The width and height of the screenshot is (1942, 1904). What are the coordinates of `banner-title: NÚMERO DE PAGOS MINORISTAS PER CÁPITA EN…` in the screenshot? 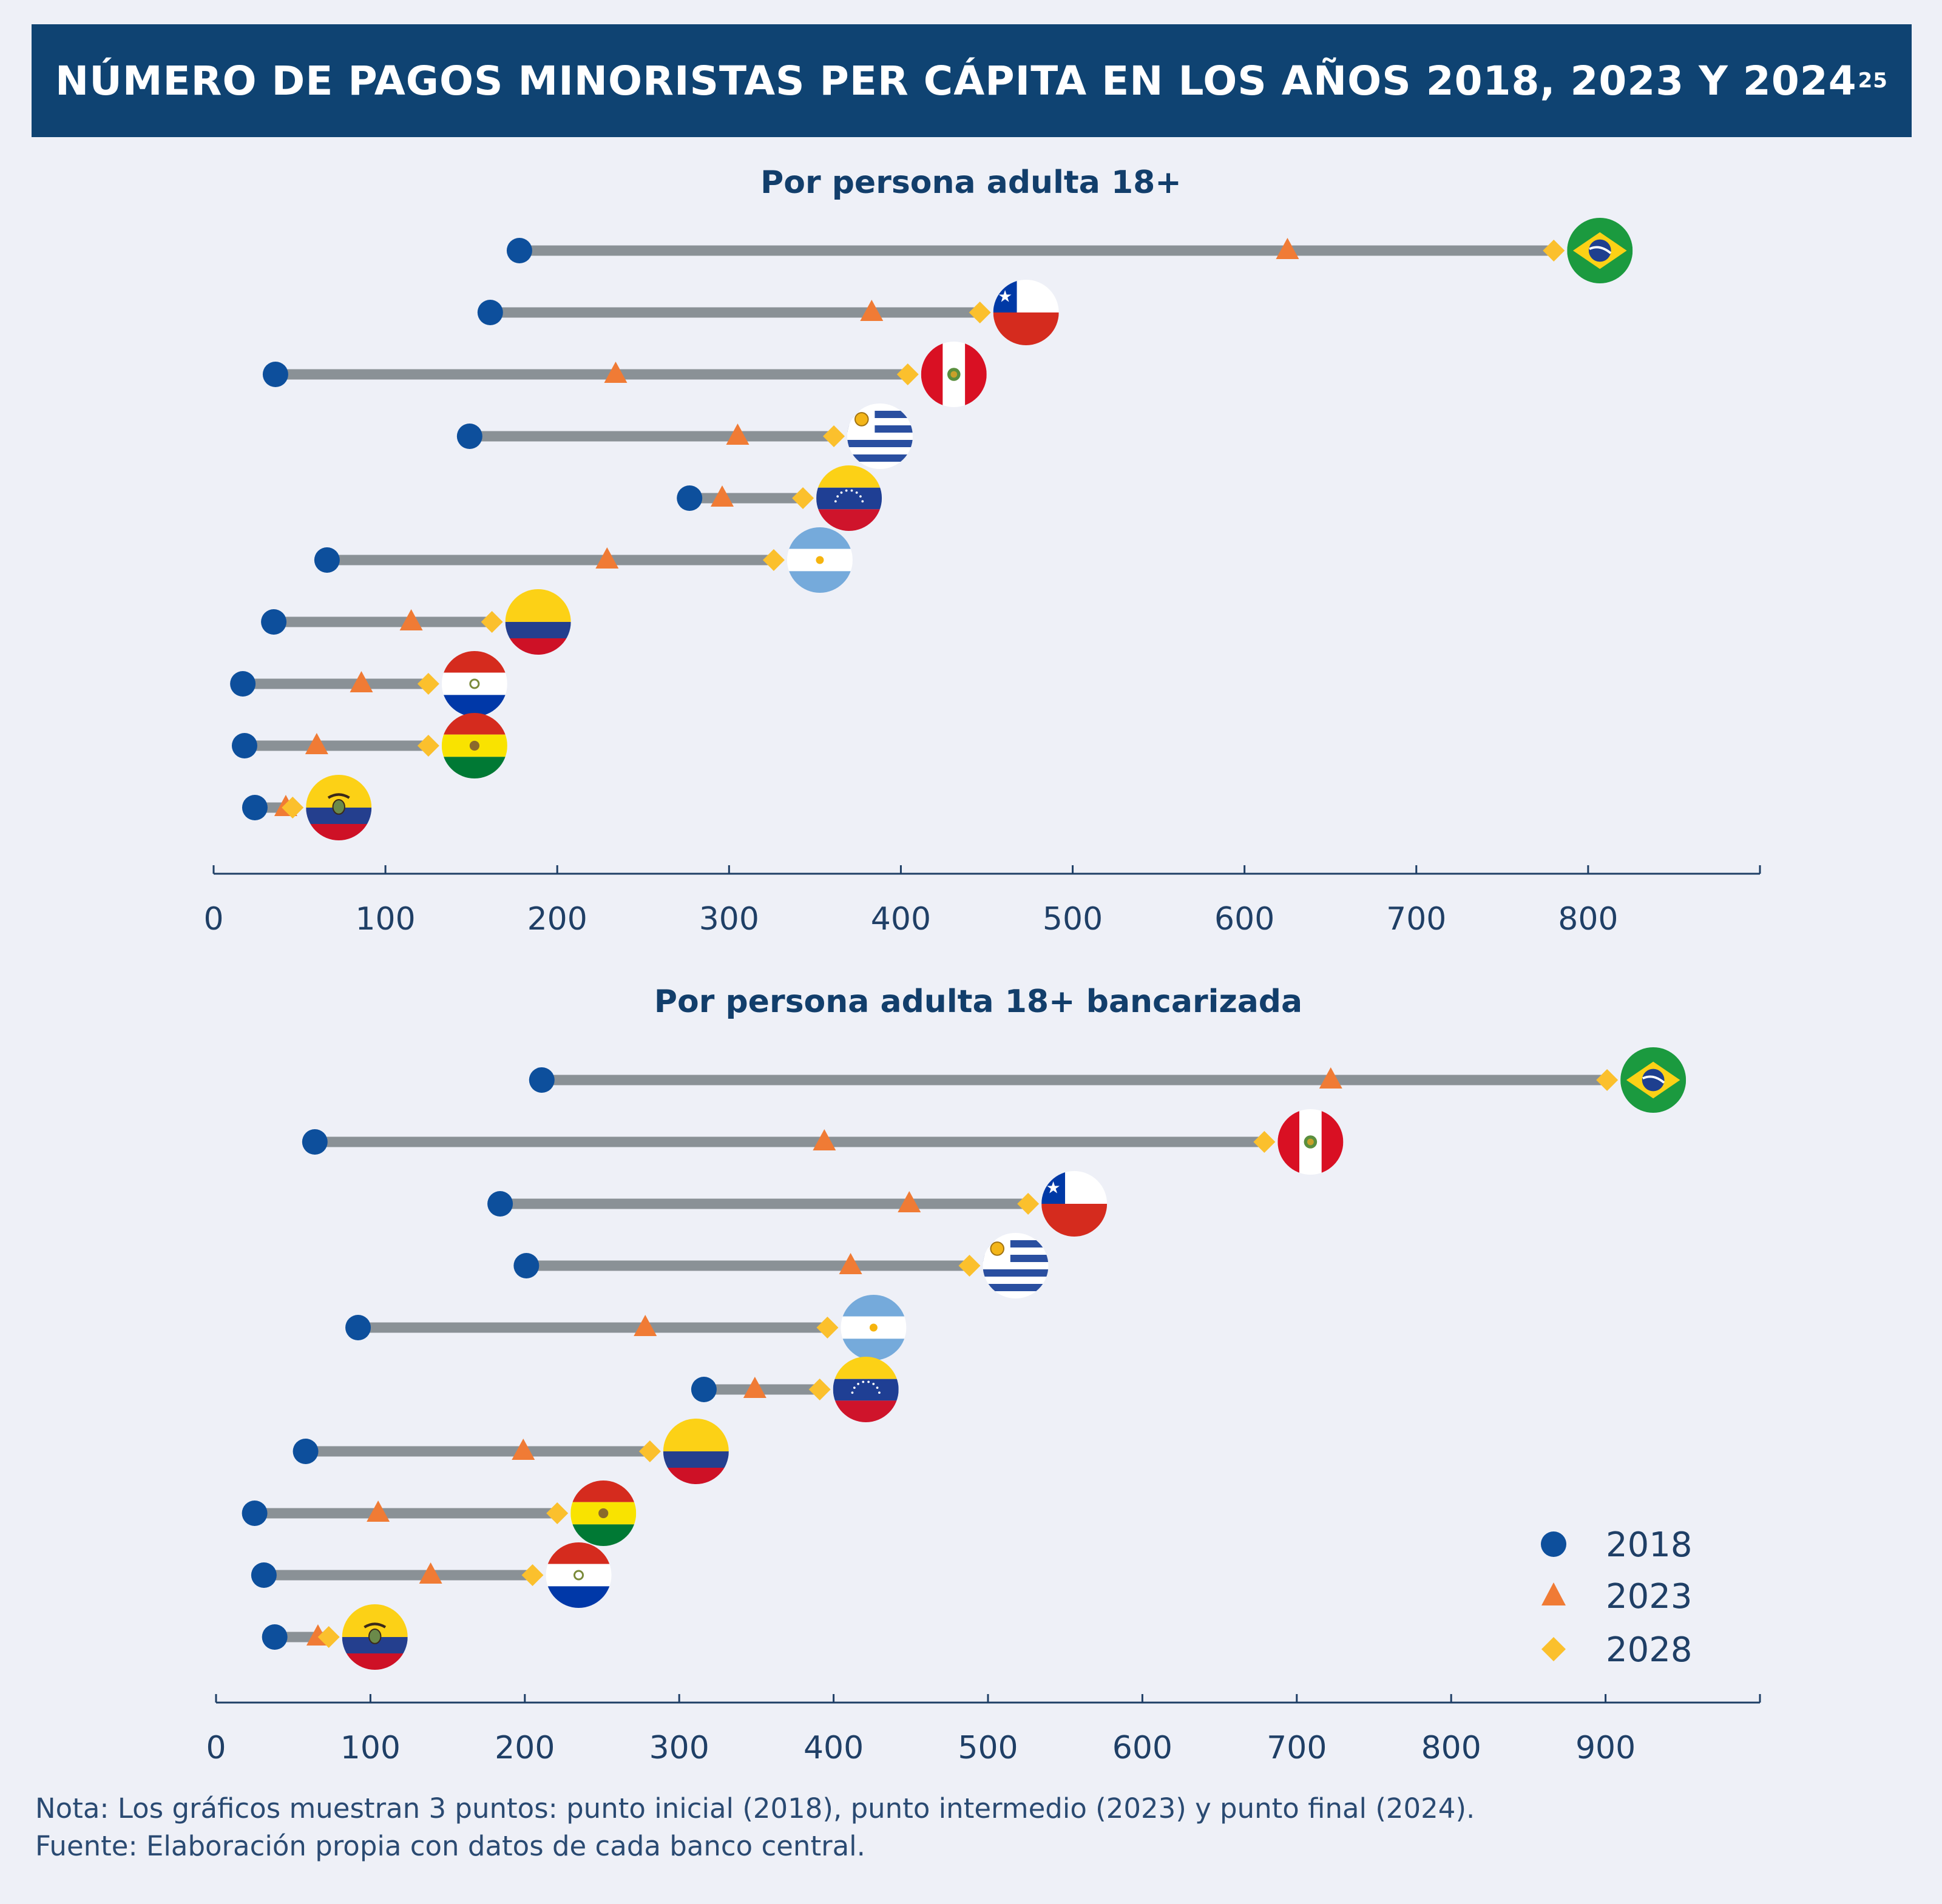 It's located at (956, 80).